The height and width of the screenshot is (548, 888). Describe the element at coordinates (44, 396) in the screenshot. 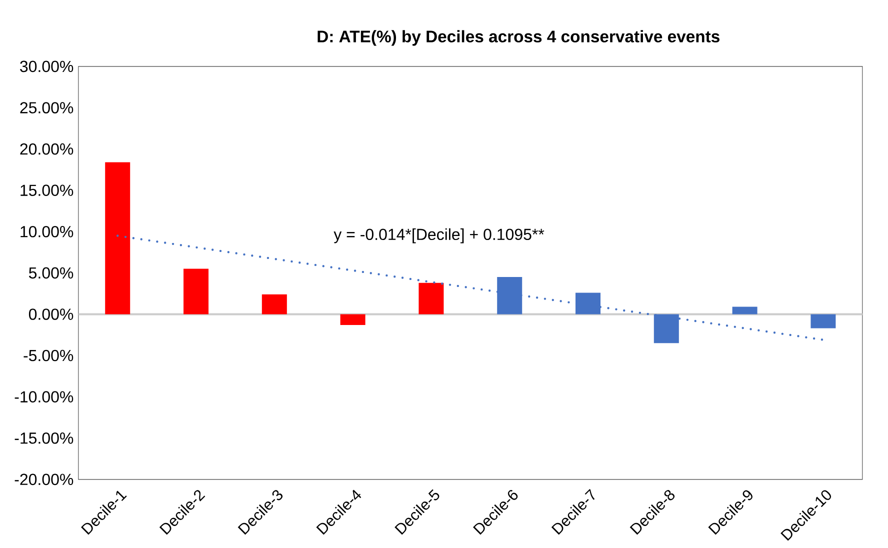

I see `y-tick-label: -10.00%` at that location.